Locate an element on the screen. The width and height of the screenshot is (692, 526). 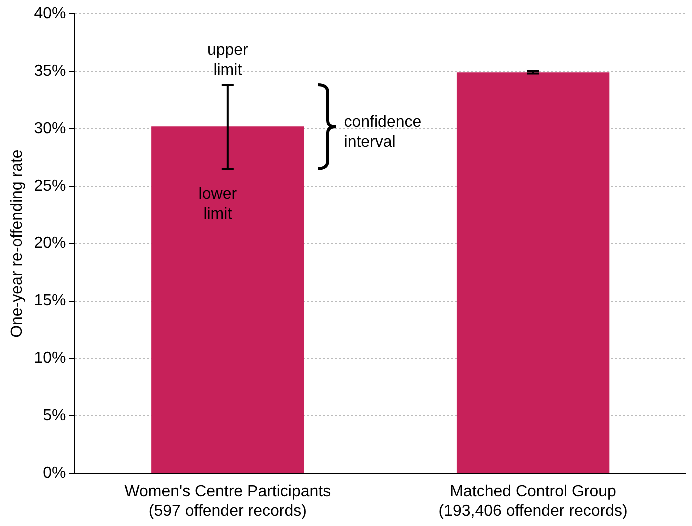
x-tick-label: Women's Centre Participants (597 offender records) is located at coordinates (228, 502).